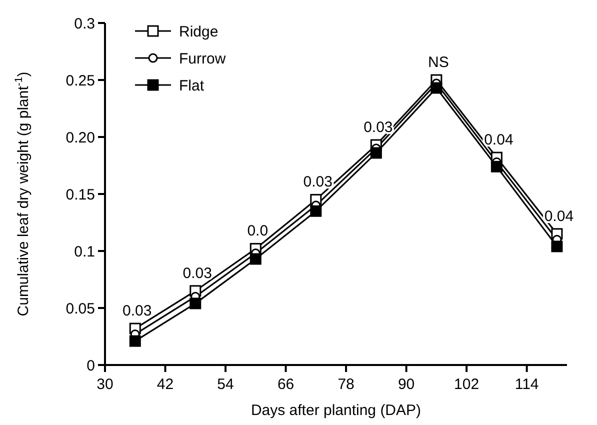 This screenshot has height=425, width=597. What do you see at coordinates (406, 384) in the screenshot?
I see `x-tick-label: 90` at bounding box center [406, 384].